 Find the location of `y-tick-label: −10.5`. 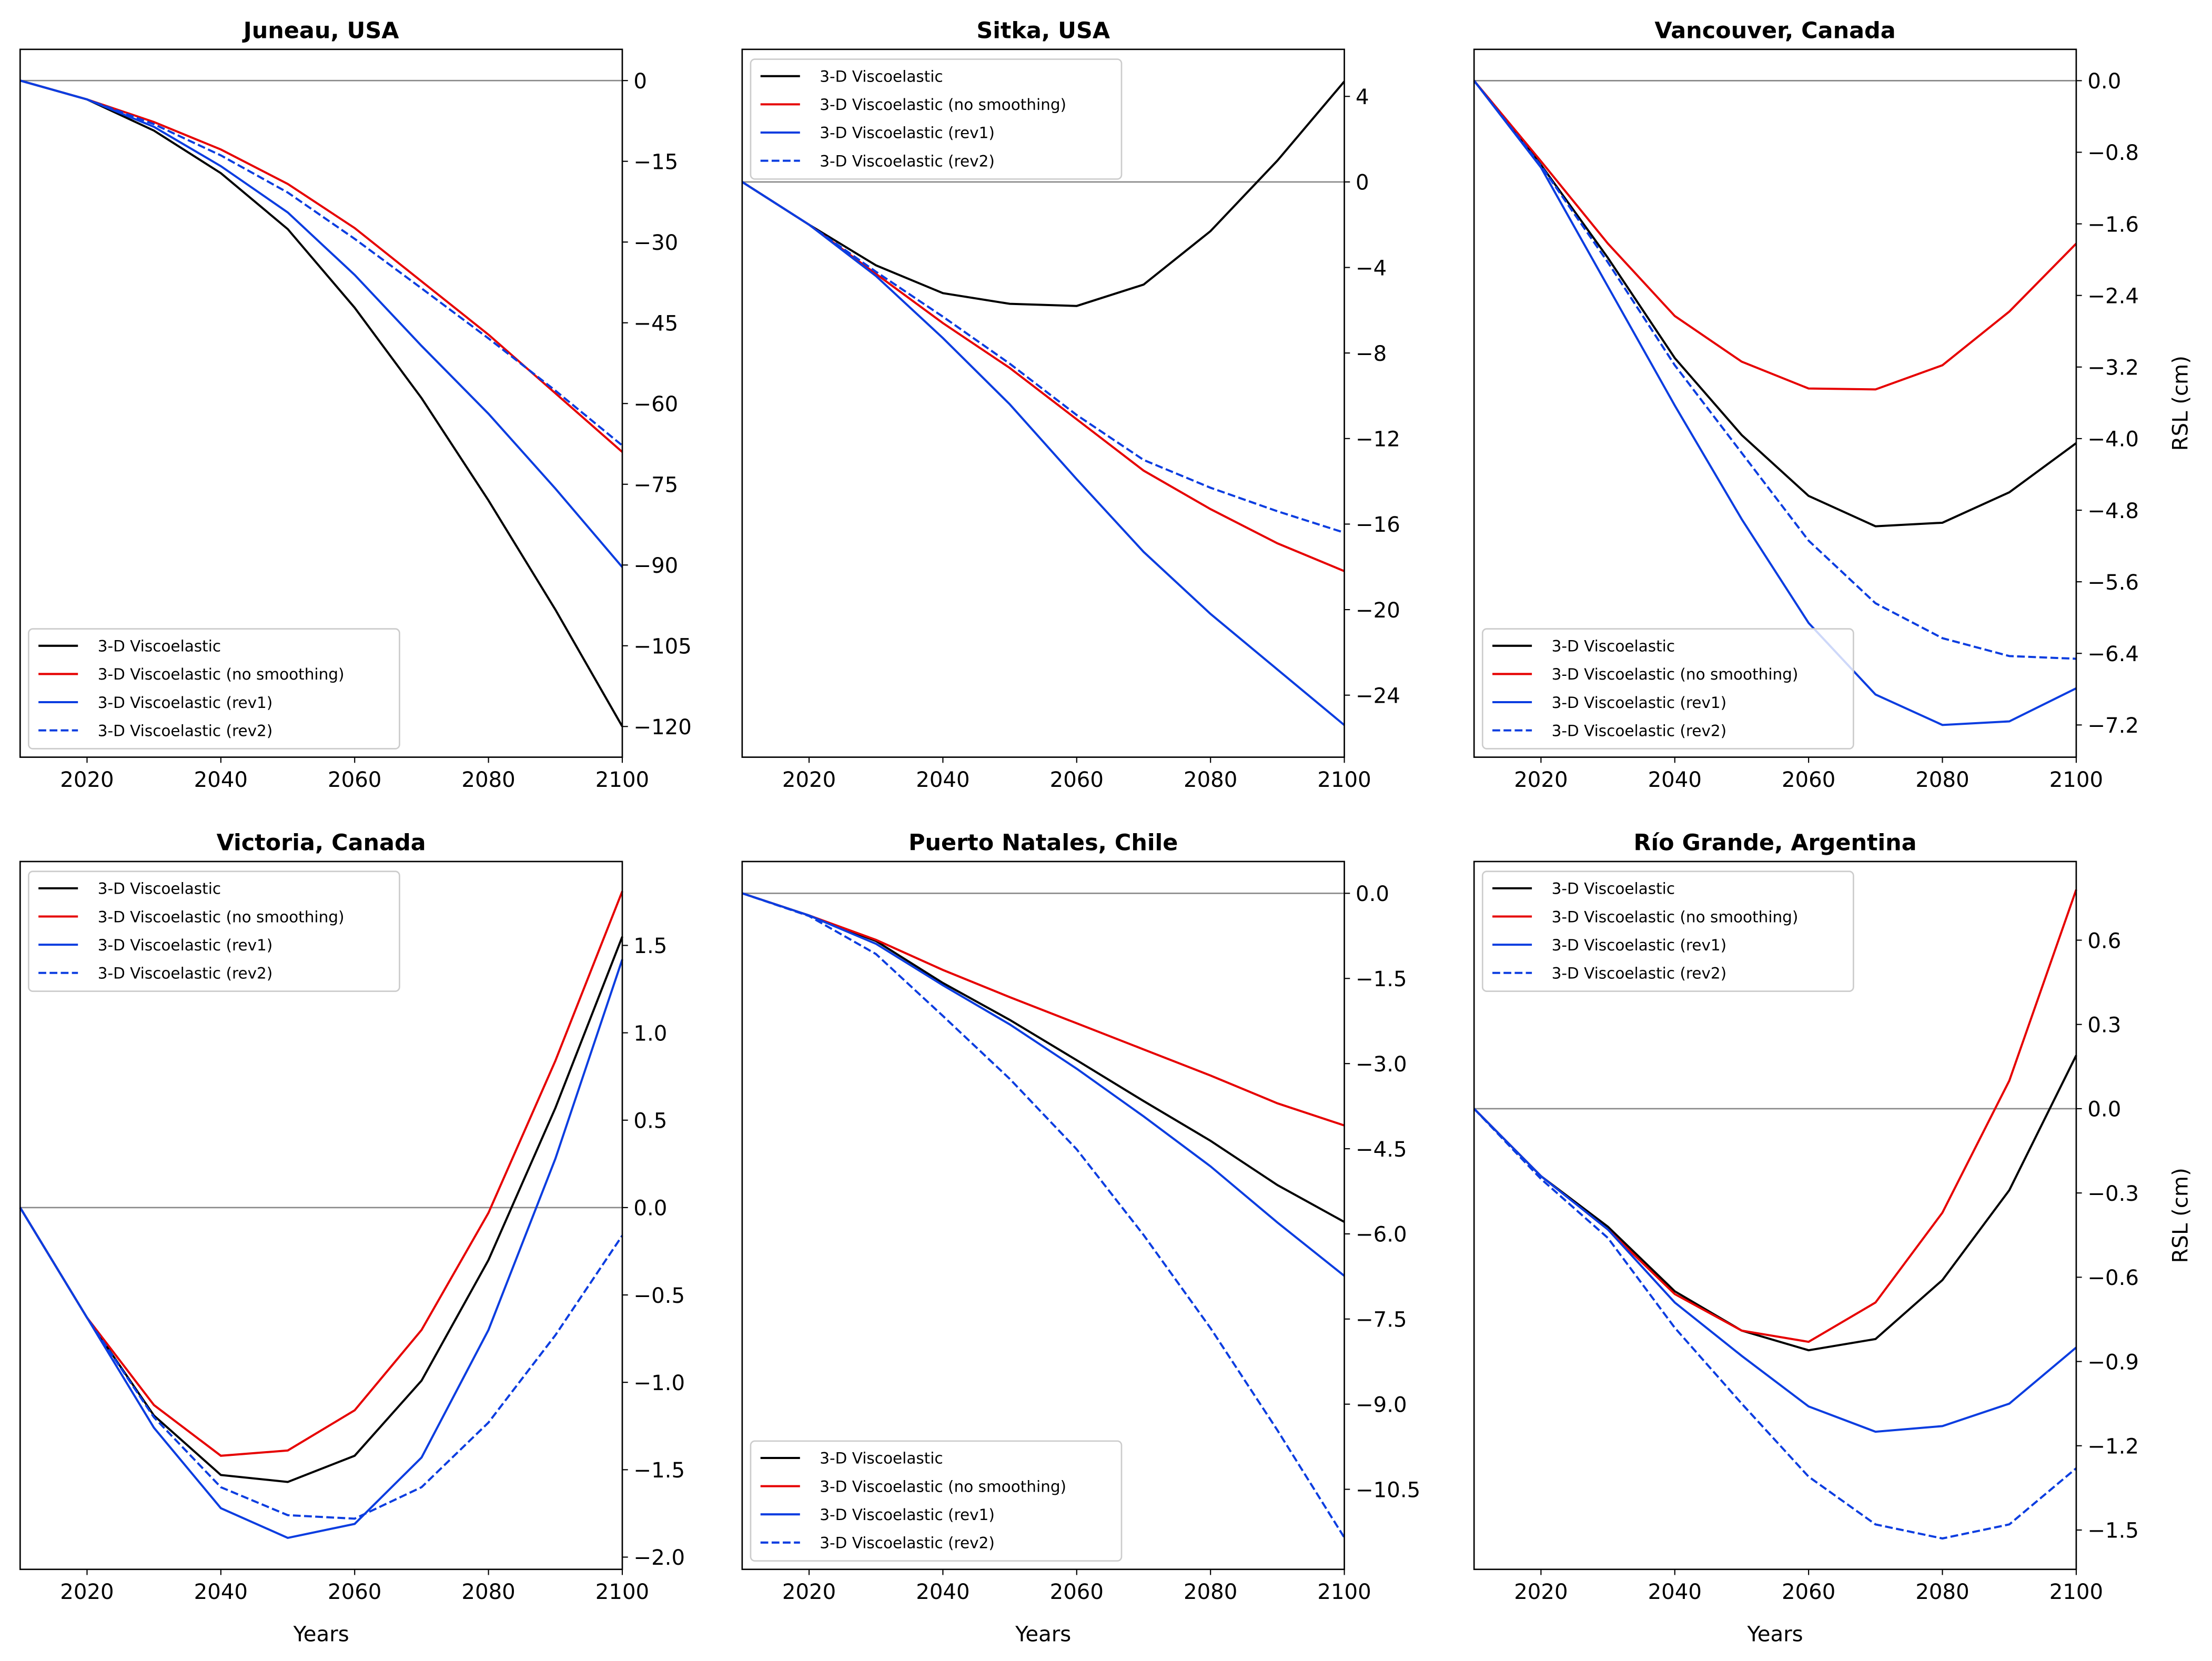

y-tick-label: −10.5 is located at coordinates (1388, 1490).